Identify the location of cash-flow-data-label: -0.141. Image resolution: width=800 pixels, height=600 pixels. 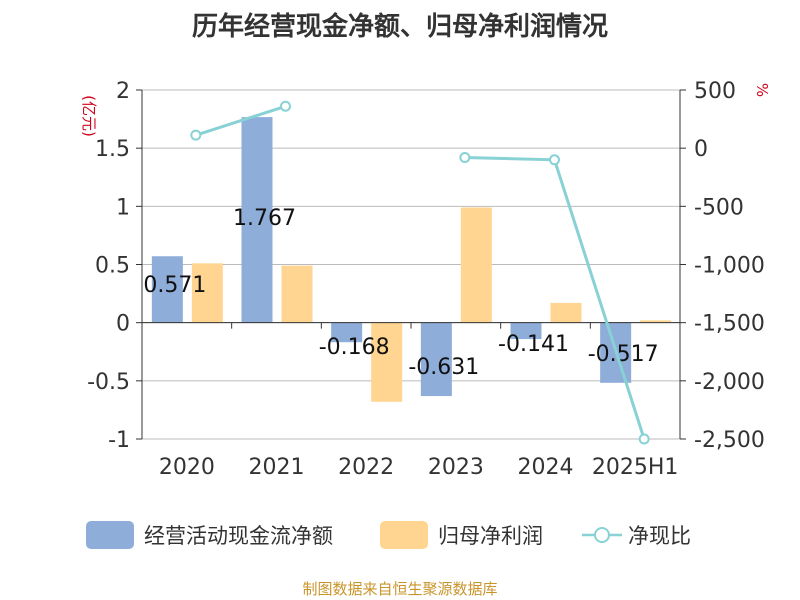
(533, 344).